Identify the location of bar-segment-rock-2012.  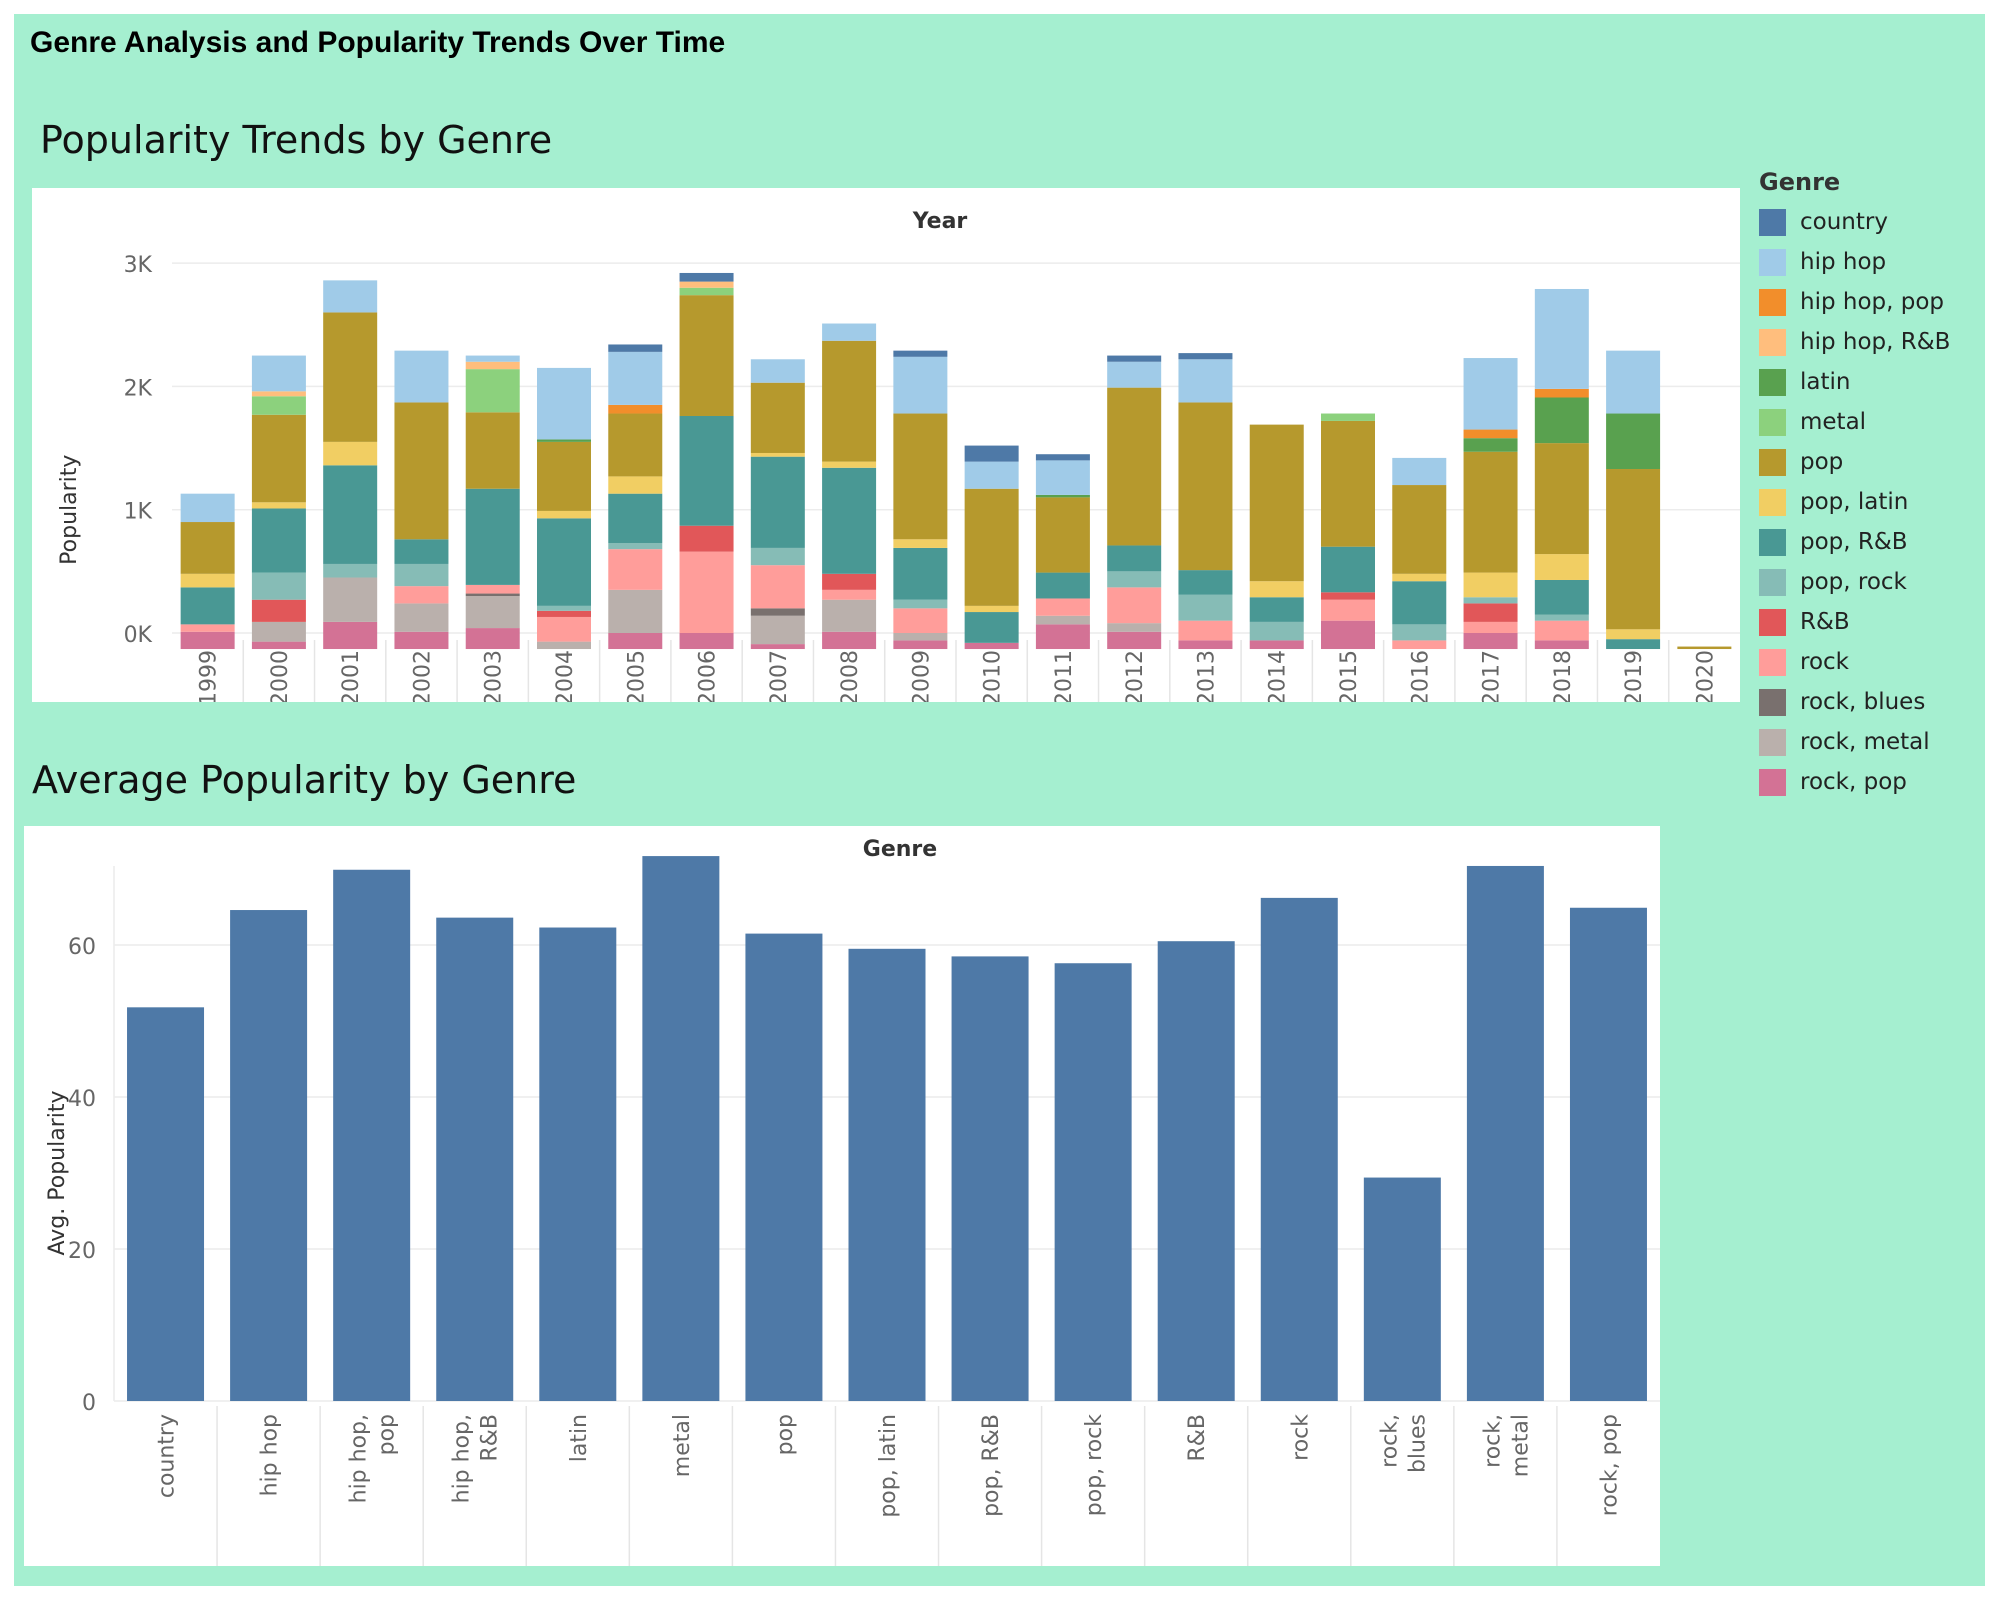
(1134, 605).